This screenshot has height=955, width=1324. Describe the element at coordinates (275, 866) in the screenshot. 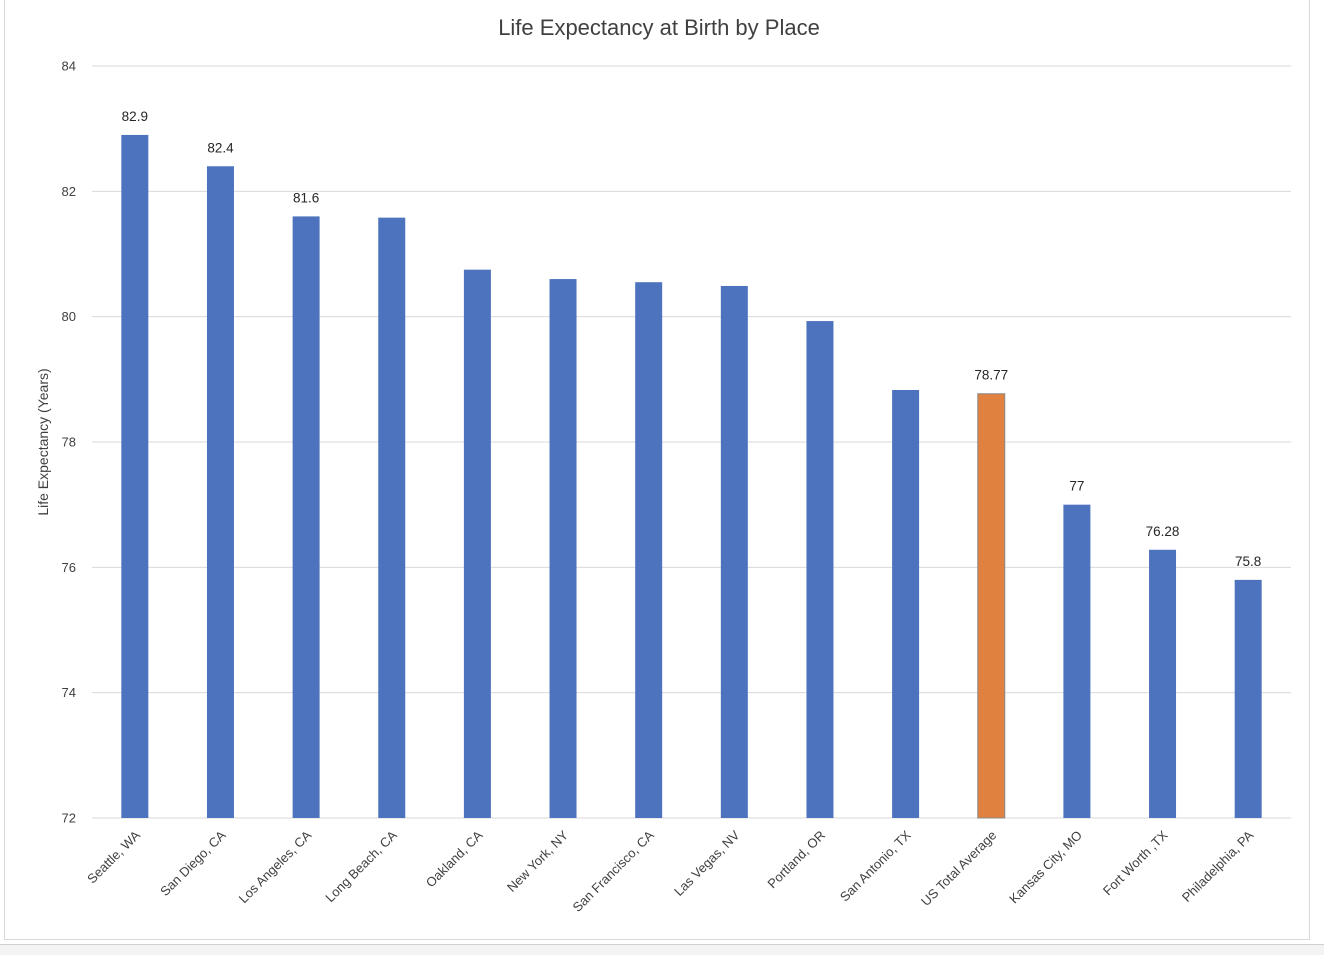

I see `category-label: Los Angeles, CA` at that location.